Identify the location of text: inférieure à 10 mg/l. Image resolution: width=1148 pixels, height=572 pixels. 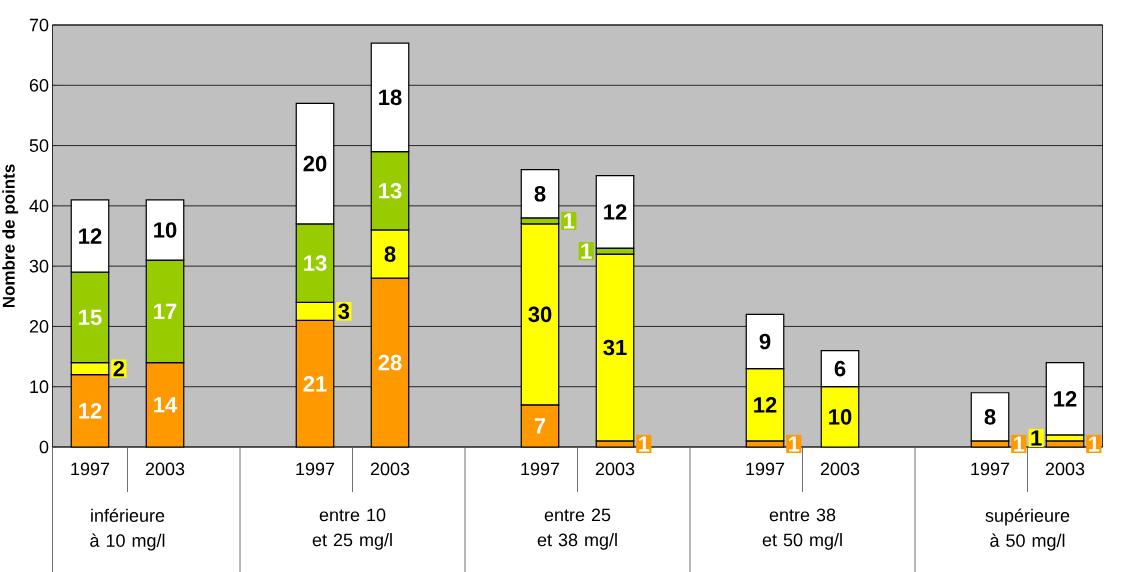
(127, 529).